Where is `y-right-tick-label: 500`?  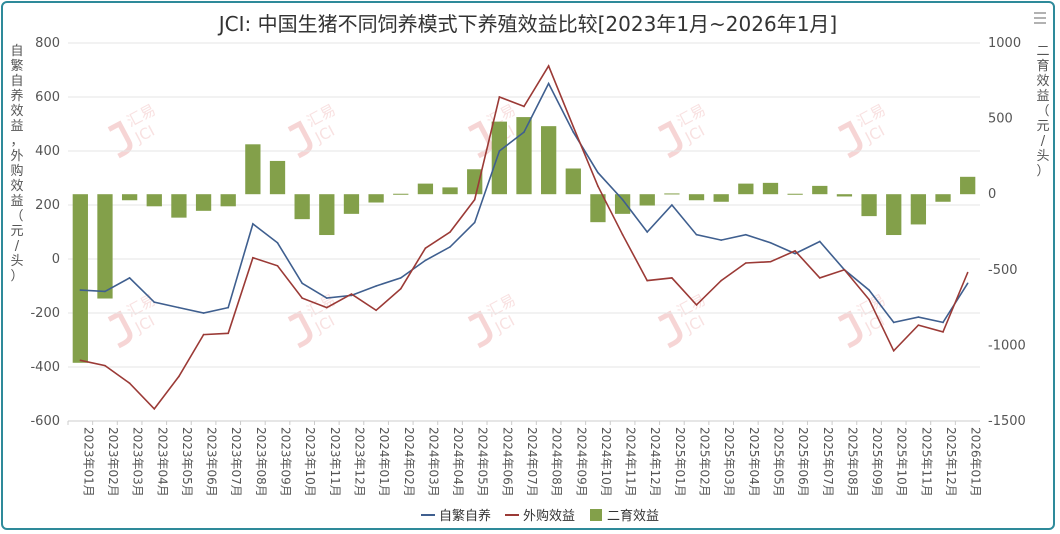
y-right-tick-label: 500 is located at coordinates (1000, 119).